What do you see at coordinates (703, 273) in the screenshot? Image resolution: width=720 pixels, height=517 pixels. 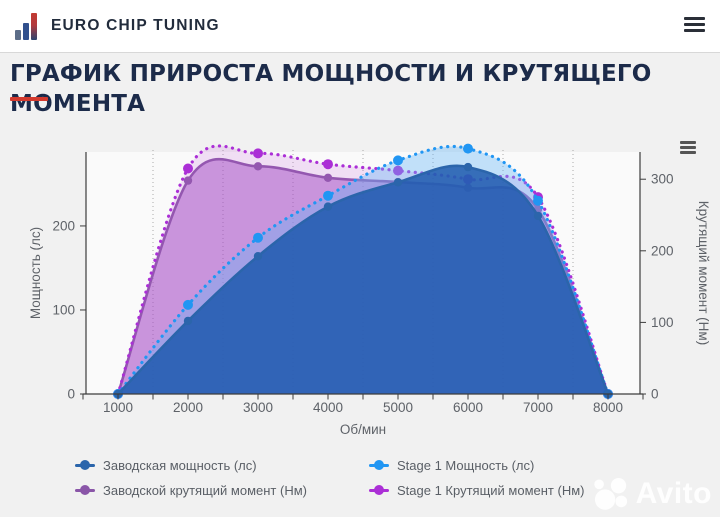 I see `svg-text: Крутящий момент (Нм)` at bounding box center [703, 273].